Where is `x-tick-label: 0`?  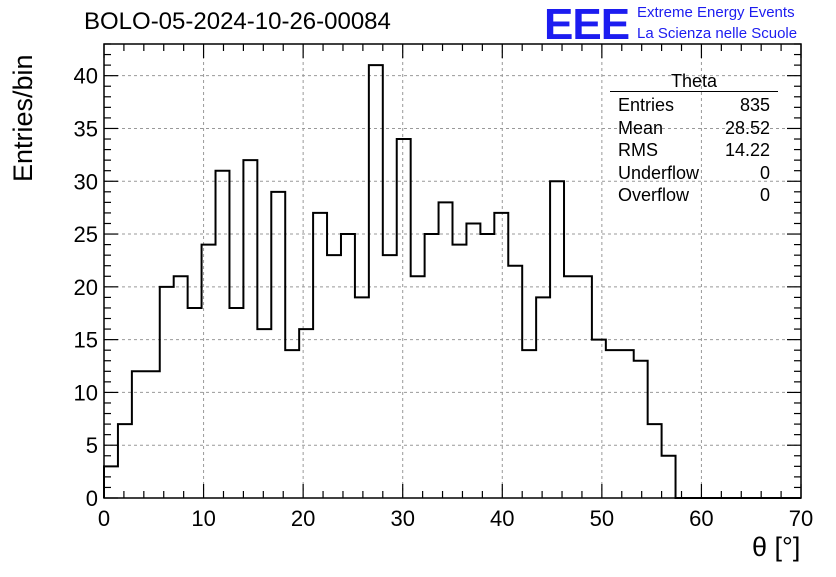
x-tick-label: 0 is located at coordinates (104, 518).